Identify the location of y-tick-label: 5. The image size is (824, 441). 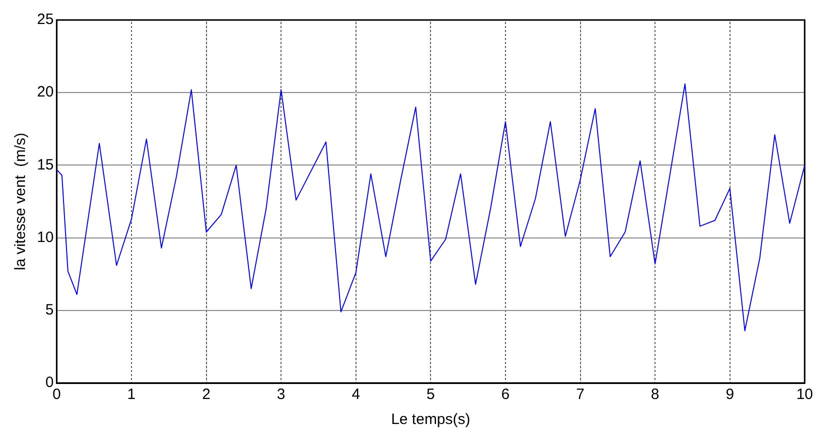
(49, 310).